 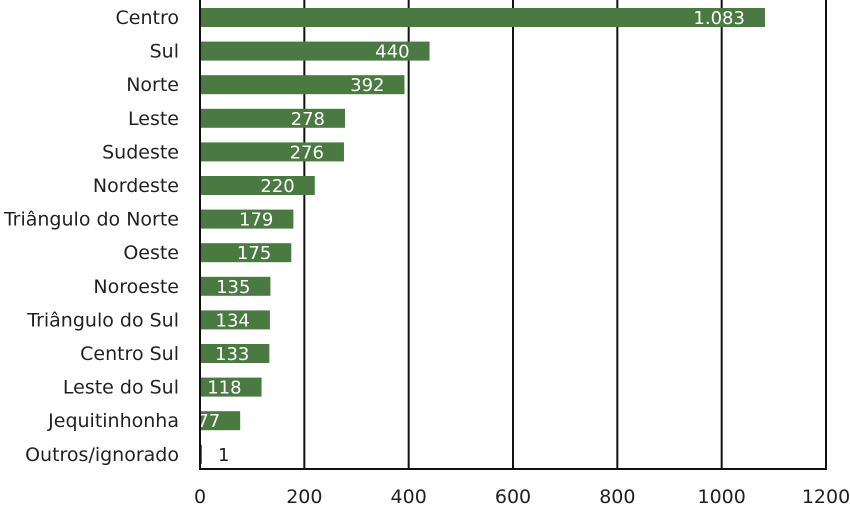 What do you see at coordinates (208, 421) in the screenshot?
I see `value-label: 77` at bounding box center [208, 421].